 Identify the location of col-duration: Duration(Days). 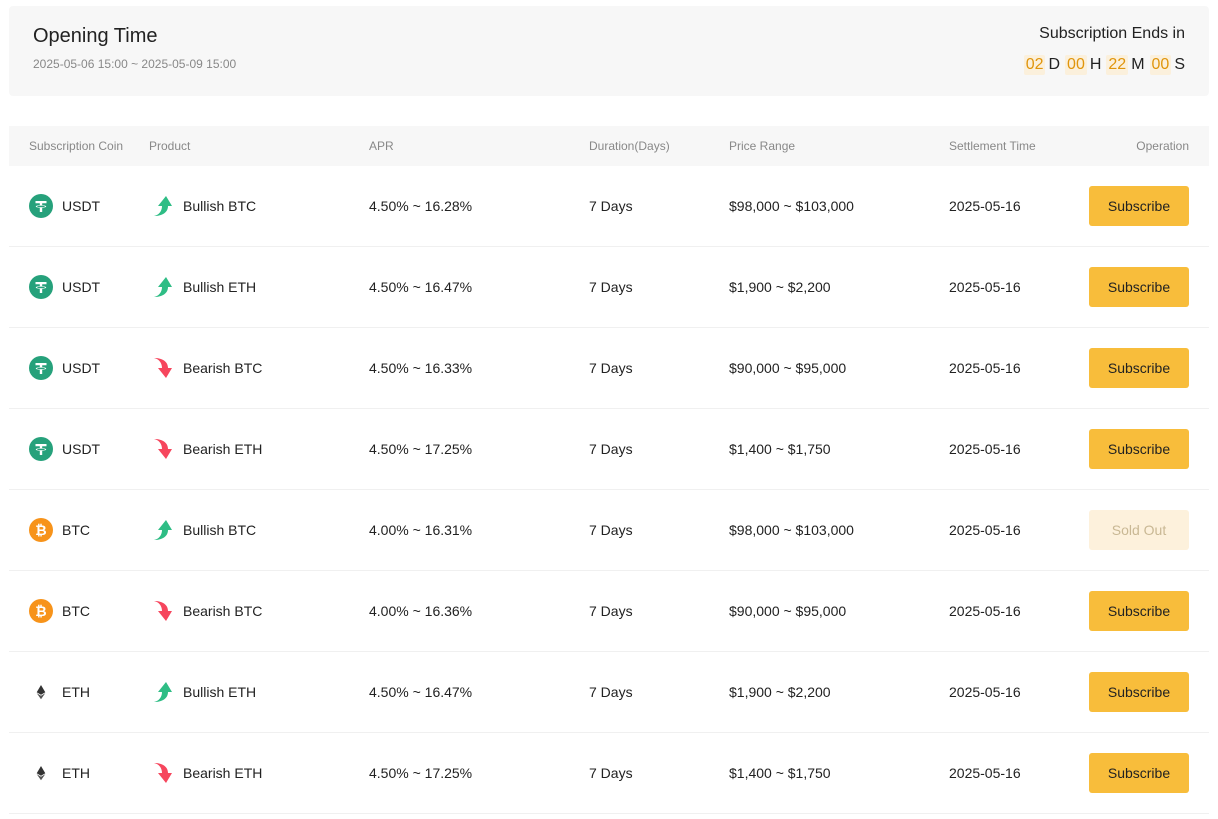
(629, 146).